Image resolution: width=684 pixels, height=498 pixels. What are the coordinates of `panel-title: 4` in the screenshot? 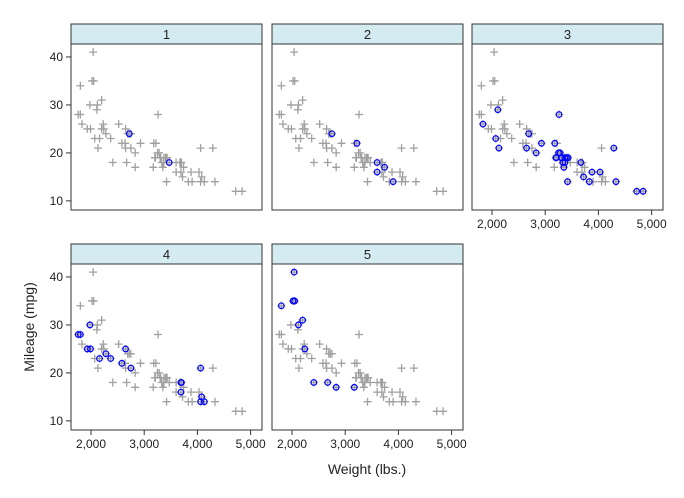 It's located at (166, 254).